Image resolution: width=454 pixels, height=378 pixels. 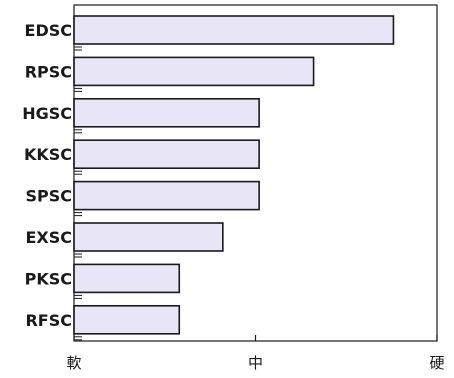 What do you see at coordinates (166, 154) in the screenshot?
I see `bar-kksc` at bounding box center [166, 154].